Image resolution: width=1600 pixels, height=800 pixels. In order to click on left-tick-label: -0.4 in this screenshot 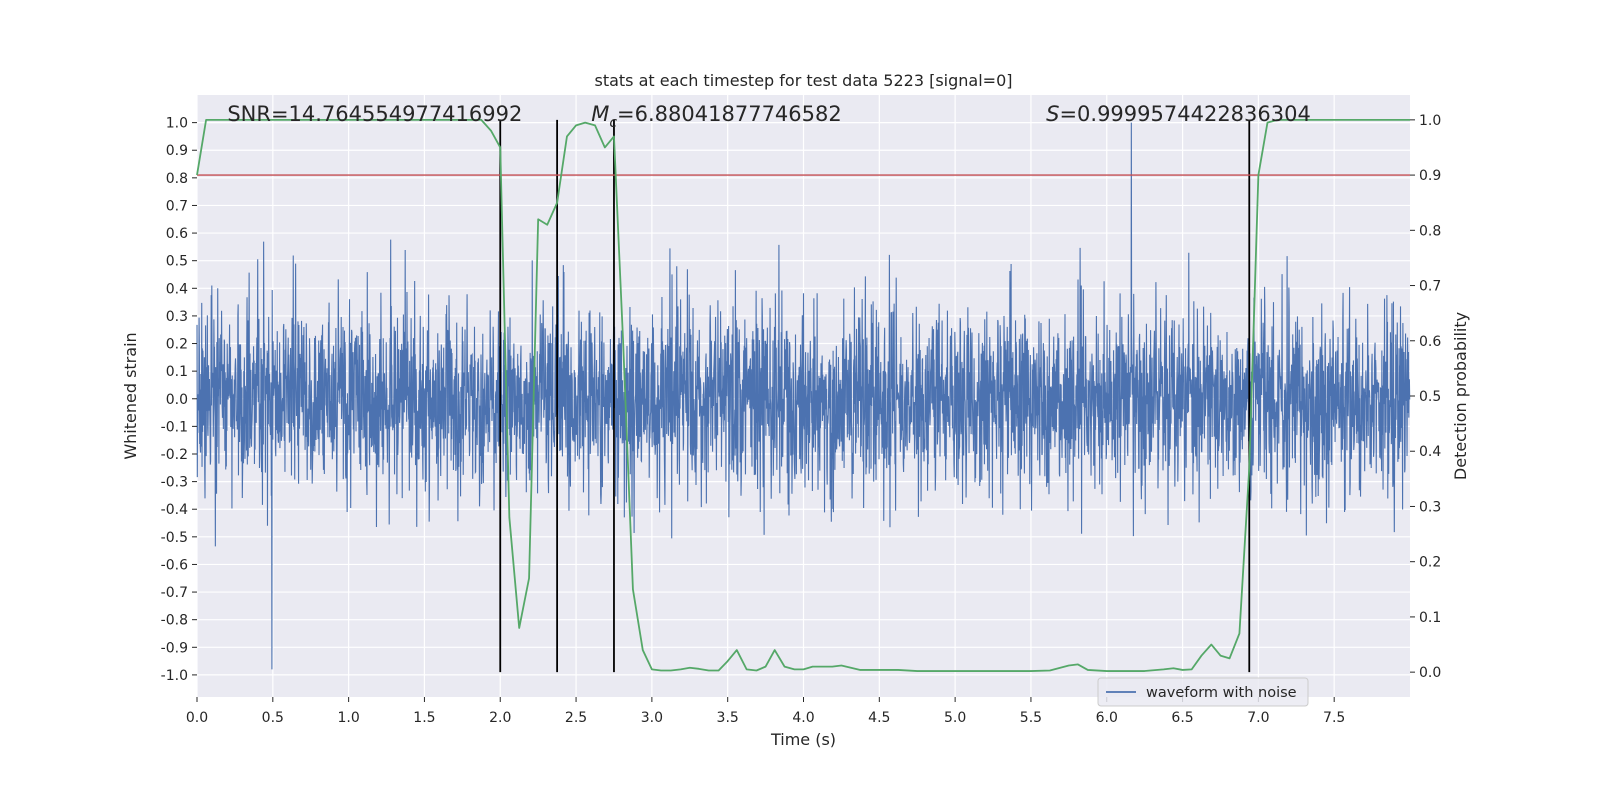, I will do `click(174, 510)`.